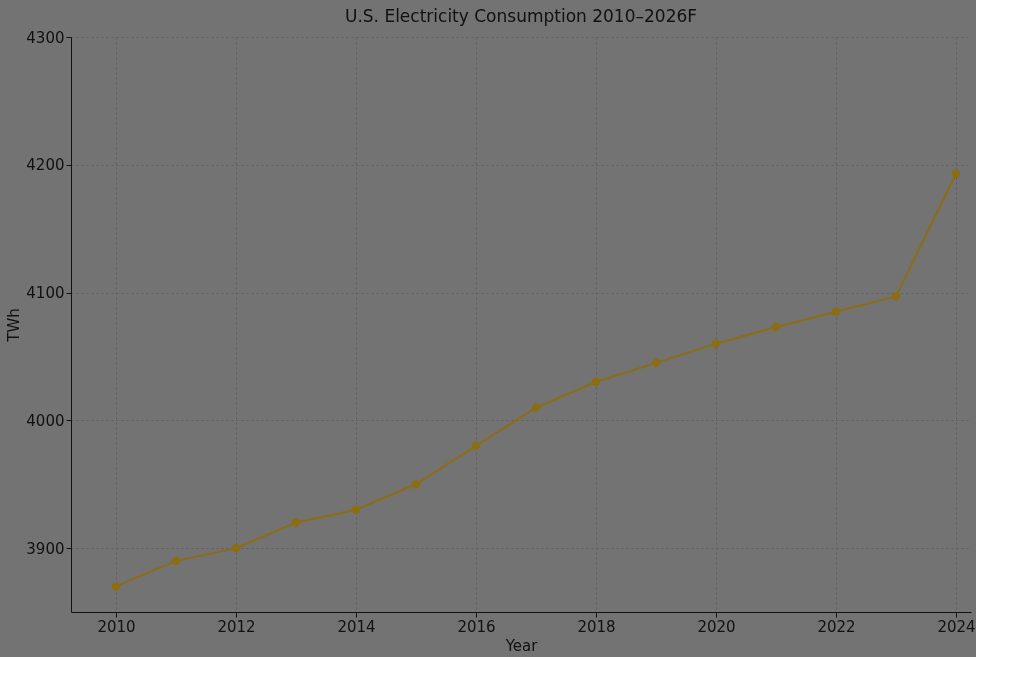 The height and width of the screenshot is (680, 1024). Describe the element at coordinates (716, 626) in the screenshot. I see `x-tick-label: 2020` at that location.